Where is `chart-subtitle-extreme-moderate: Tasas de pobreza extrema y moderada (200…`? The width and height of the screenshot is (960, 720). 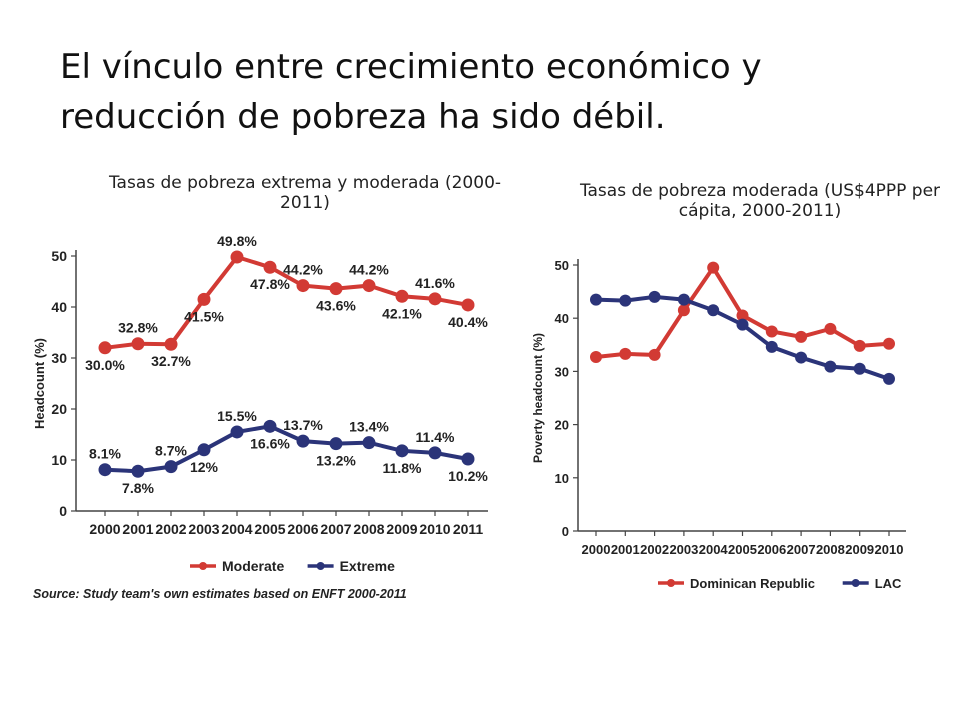
chart-subtitle-extreme-moderate: Tasas de pobreza extrema y moderada (200… is located at coordinates (305, 193).